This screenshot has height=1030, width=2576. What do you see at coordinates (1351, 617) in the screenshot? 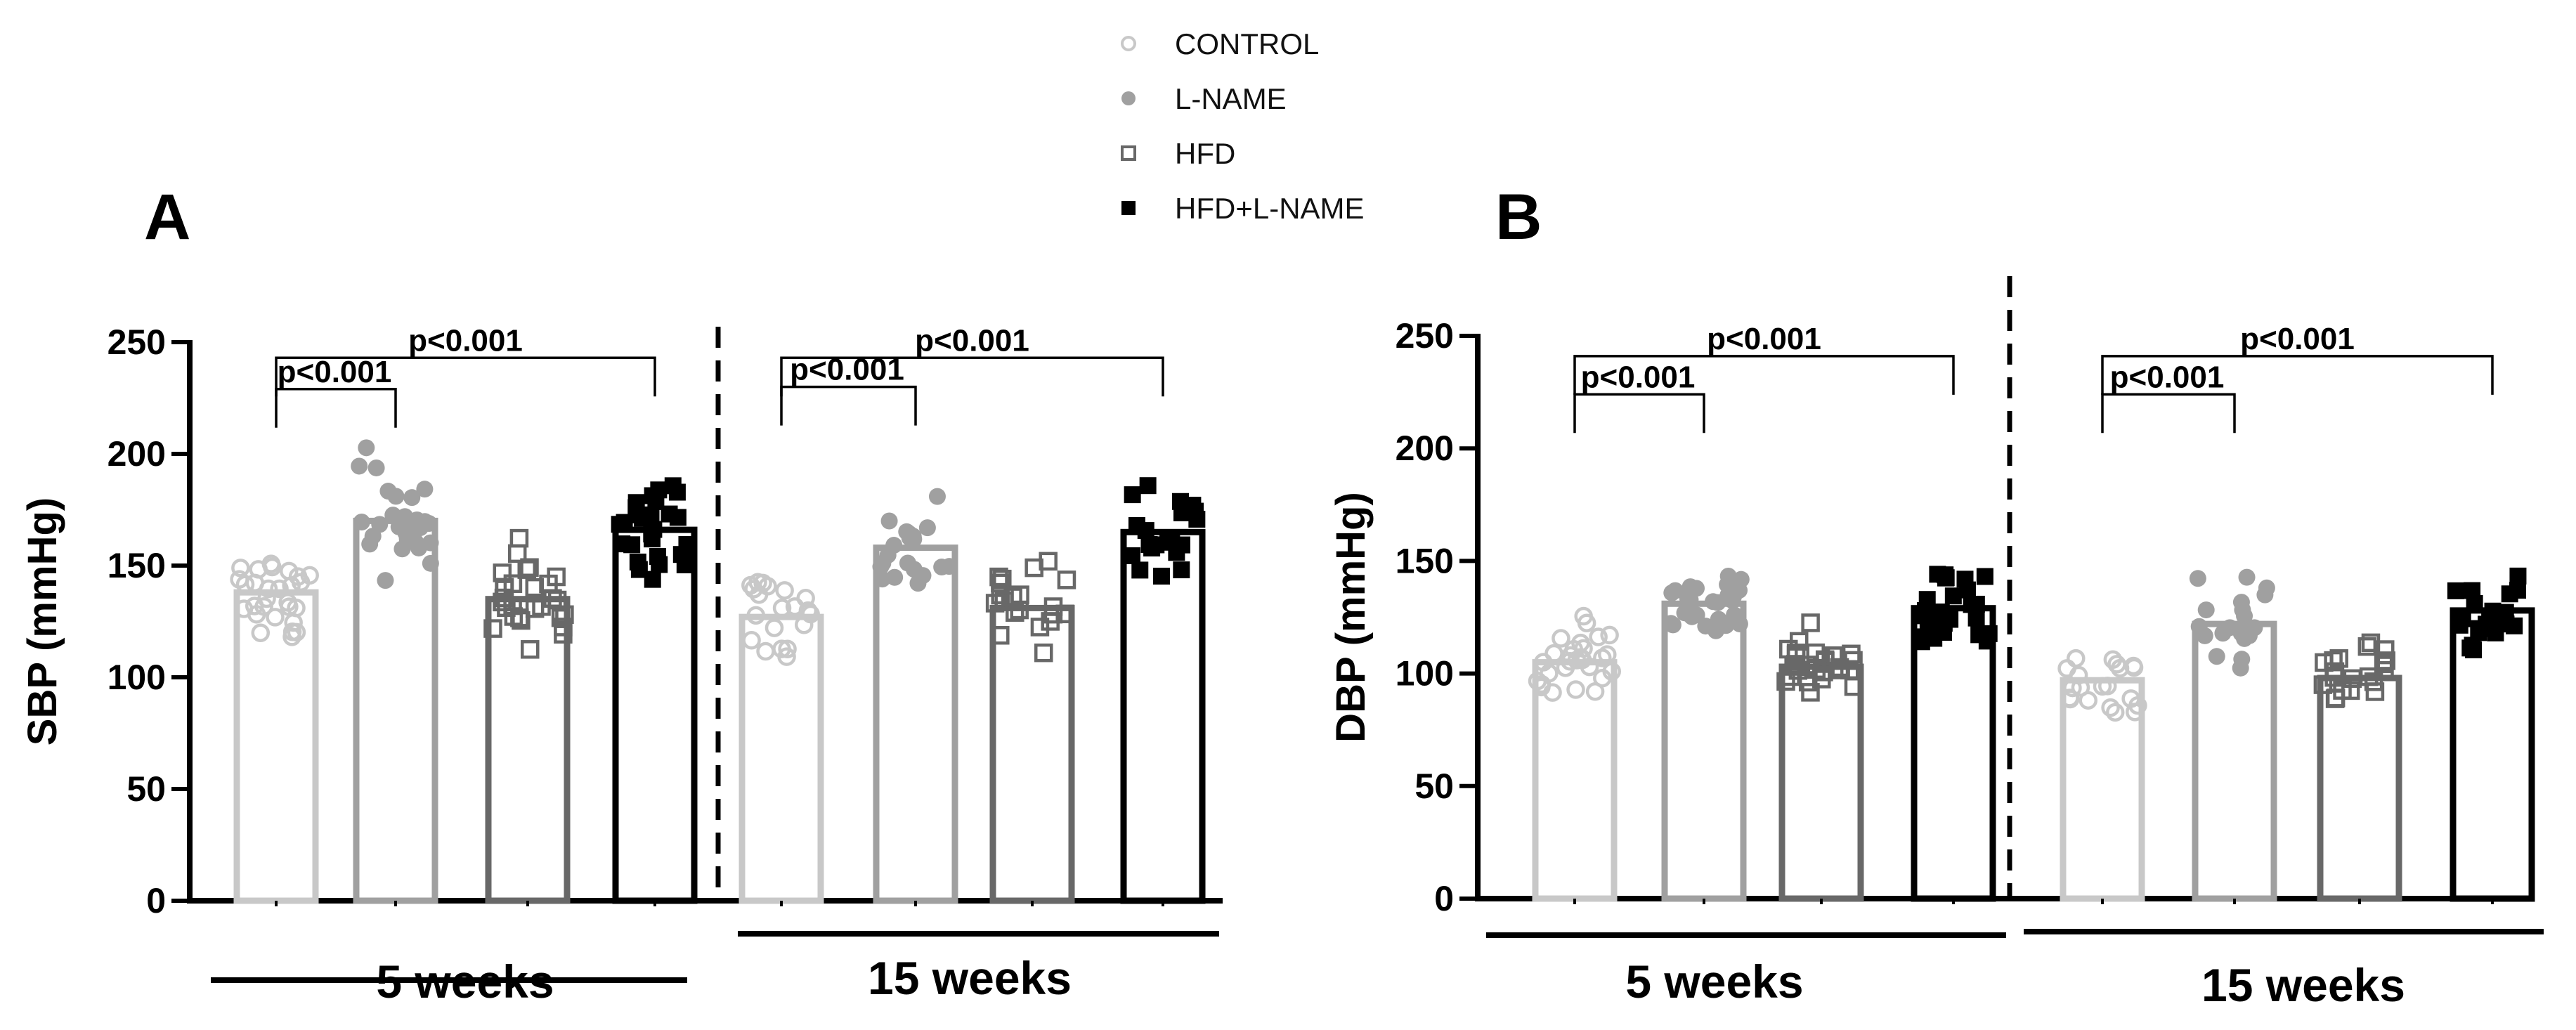
I see `y-axis-label: DBP (mmHg)` at bounding box center [1351, 617].